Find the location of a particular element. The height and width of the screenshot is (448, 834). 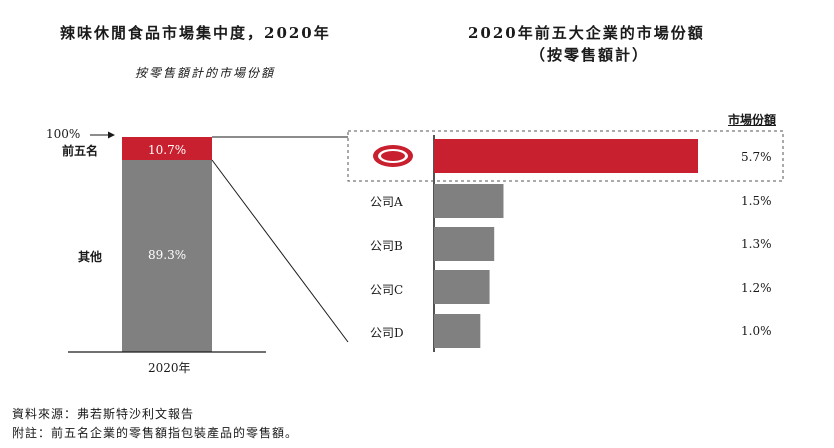

arrow-head-icon is located at coordinates (111, 135).